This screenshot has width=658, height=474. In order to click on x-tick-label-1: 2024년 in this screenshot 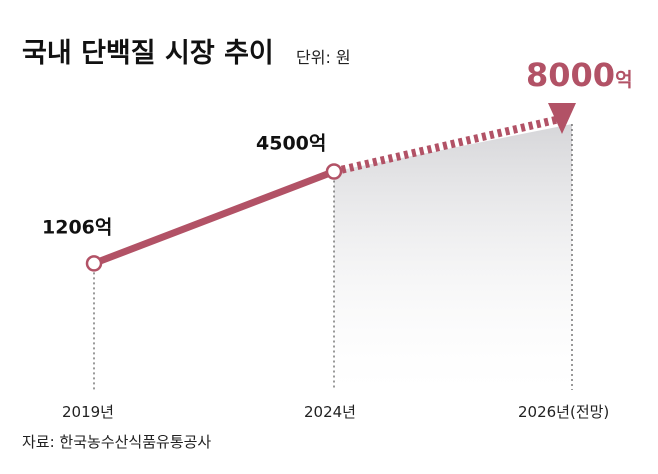, I will do `click(330, 412)`.